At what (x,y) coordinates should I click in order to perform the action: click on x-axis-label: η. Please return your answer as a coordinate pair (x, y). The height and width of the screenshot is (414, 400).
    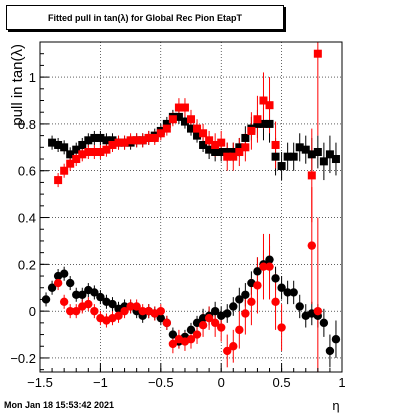
    Looking at the image, I should click on (335, 405).